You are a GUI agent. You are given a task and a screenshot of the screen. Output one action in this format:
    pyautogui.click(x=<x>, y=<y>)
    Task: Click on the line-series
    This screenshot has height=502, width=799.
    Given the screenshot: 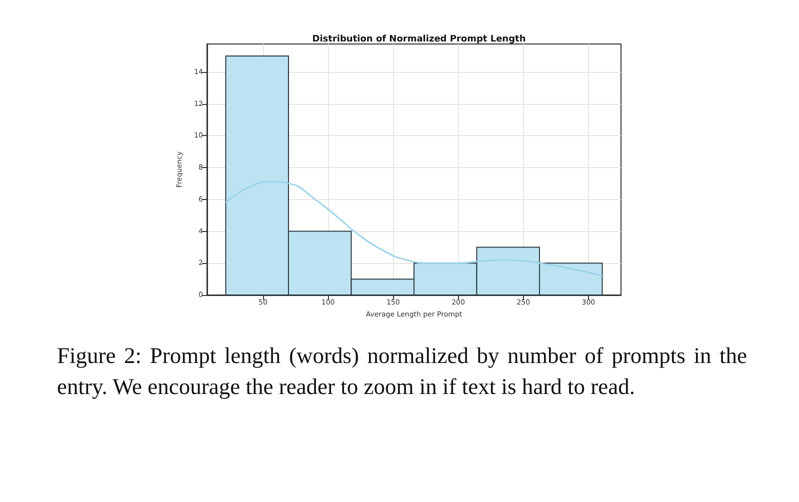 What is the action you would take?
    pyautogui.click(x=414, y=229)
    